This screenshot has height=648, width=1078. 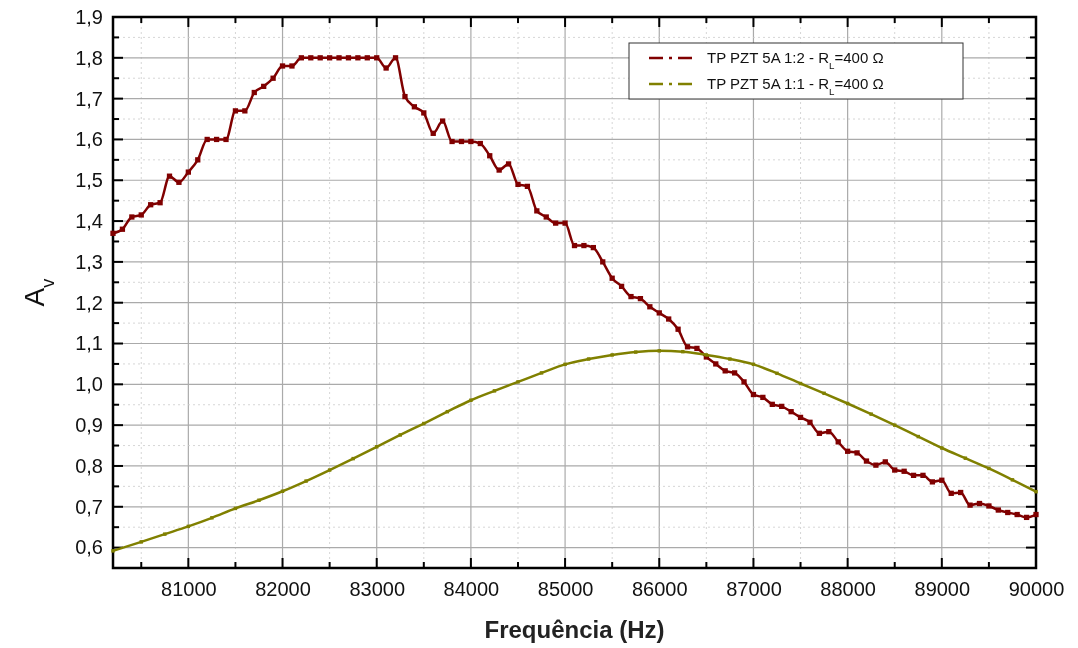 I want to click on x-tick-label: 81000, so click(x=189, y=589).